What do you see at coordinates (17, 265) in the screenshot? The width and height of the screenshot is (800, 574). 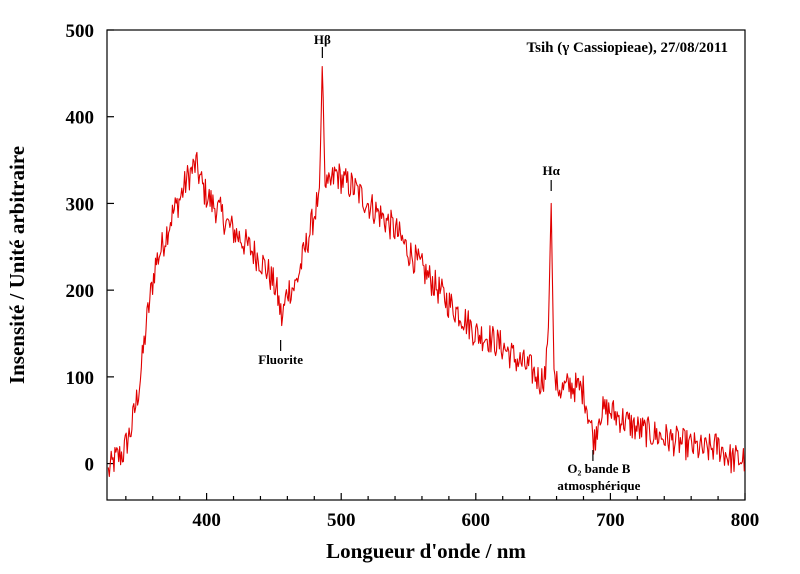 I see `y-axis-title: Insensité / Unité arbitraire` at bounding box center [17, 265].